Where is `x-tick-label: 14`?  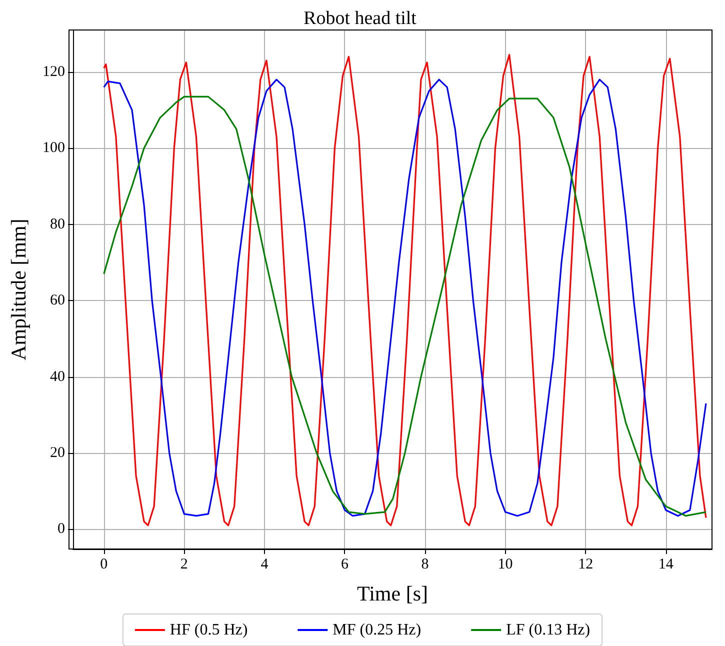
x-tick-label: 14 is located at coordinates (666, 564).